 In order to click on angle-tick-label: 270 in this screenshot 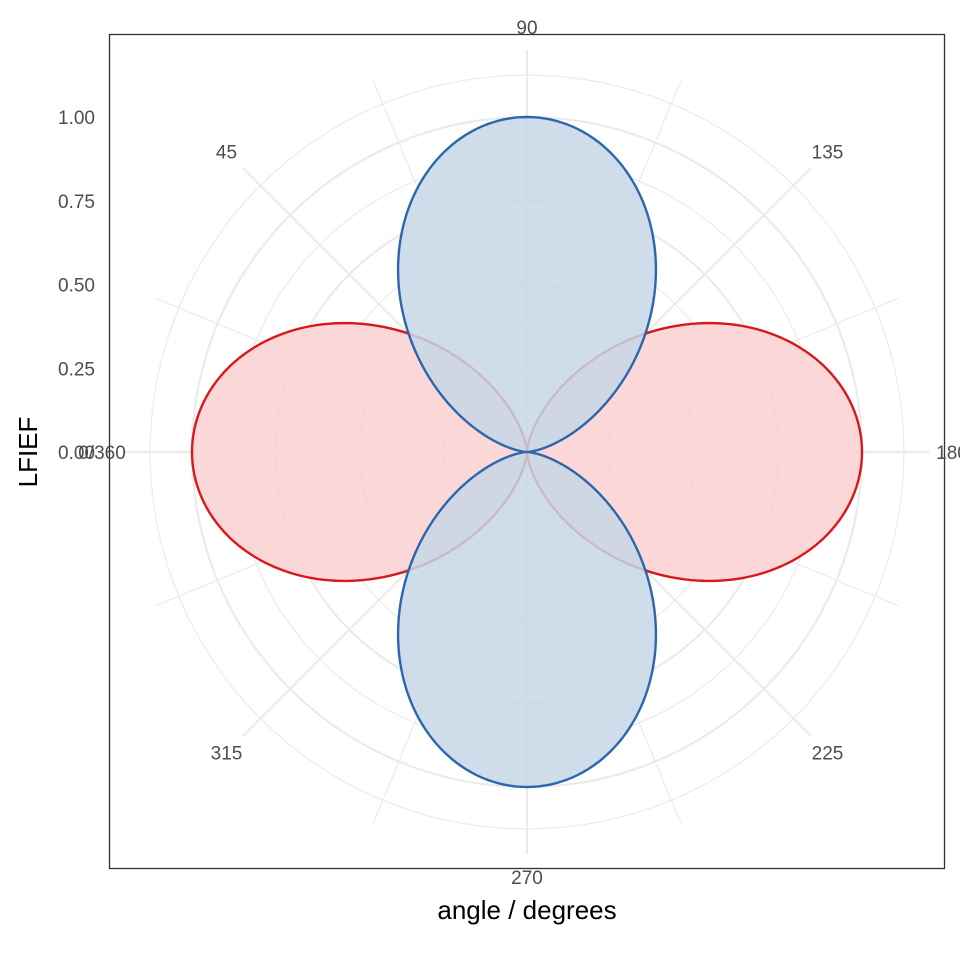, I will do `click(527, 878)`.